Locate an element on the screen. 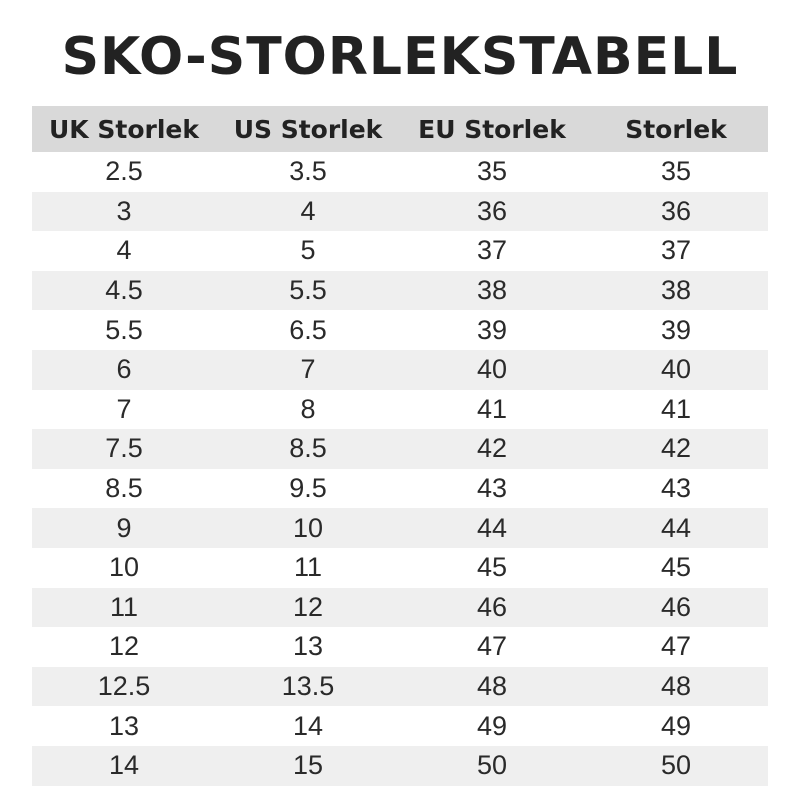  table-row: 9 10 44 44 is located at coordinates (400, 528).